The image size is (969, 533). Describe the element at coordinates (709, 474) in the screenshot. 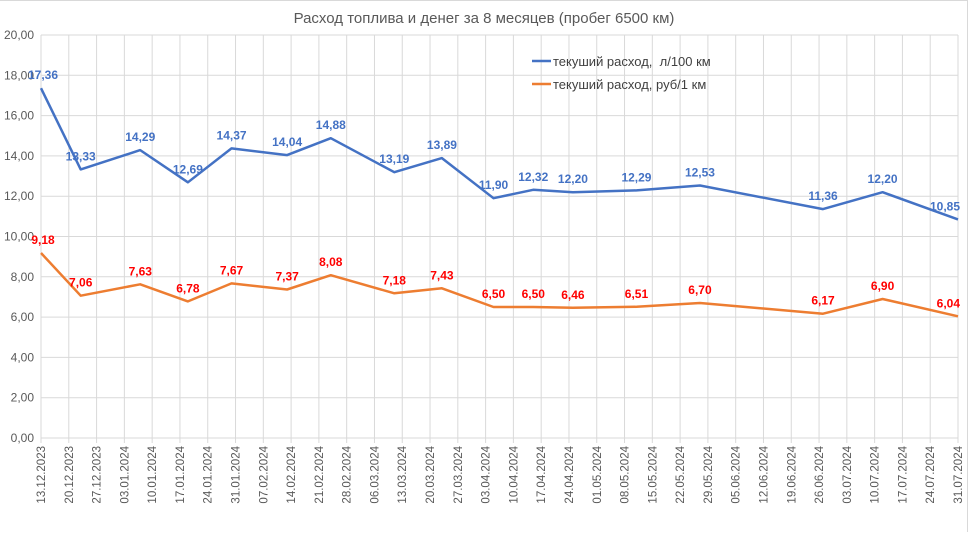

I see `x-tick-label: 29.05.2024` at that location.